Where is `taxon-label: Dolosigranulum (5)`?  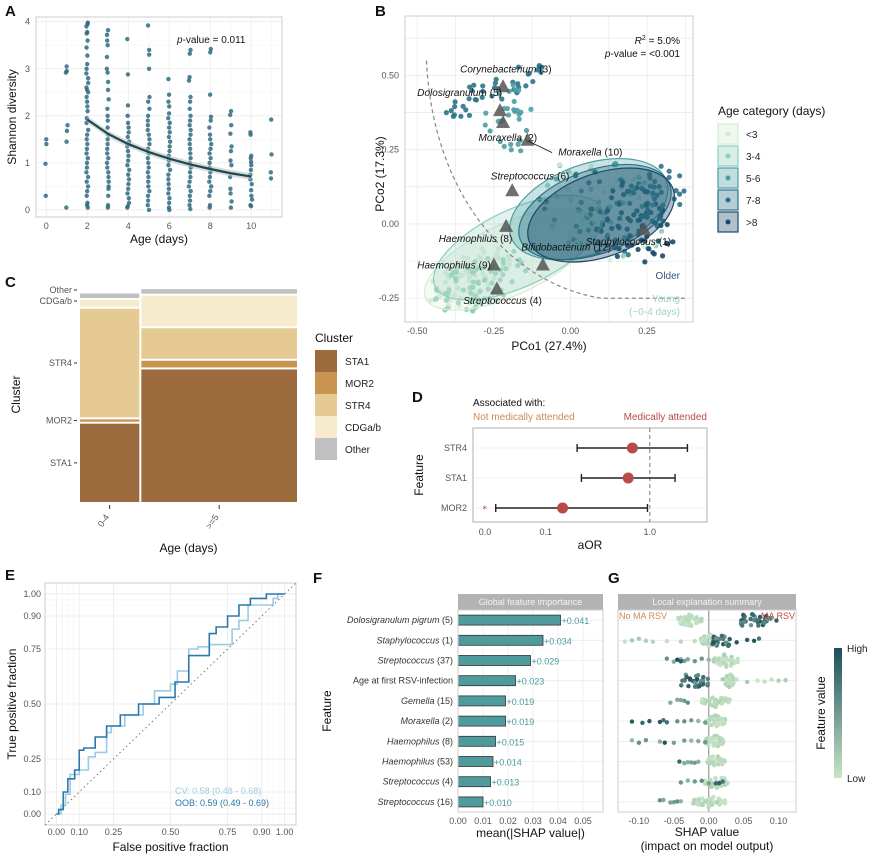 taxon-label: Dolosigranulum (5) is located at coordinates (459, 93).